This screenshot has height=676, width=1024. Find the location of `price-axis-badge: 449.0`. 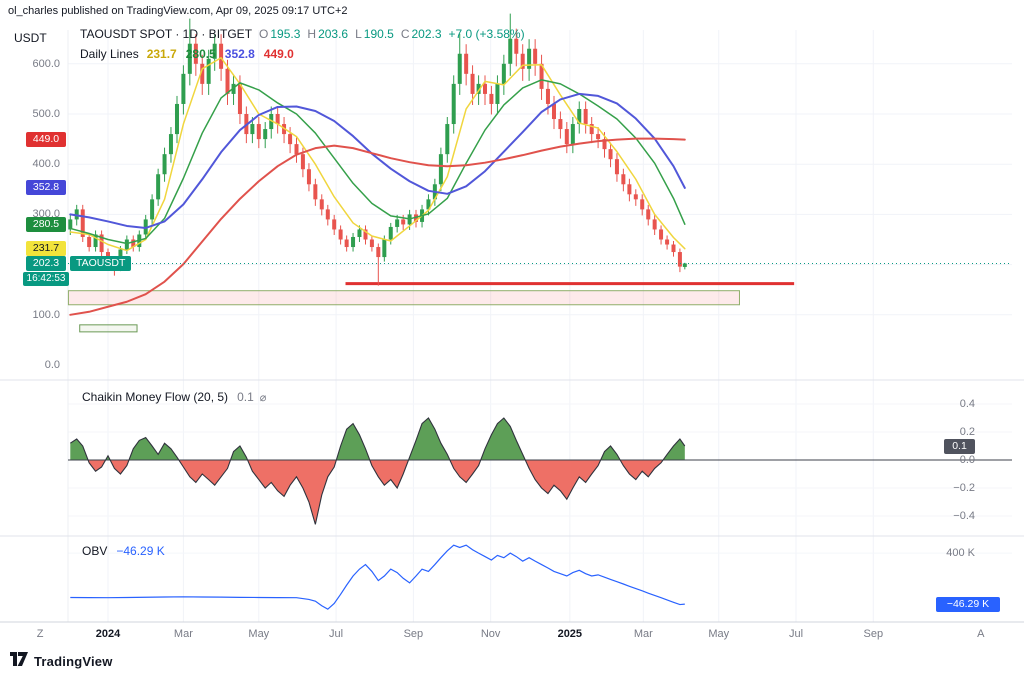

price-axis-badge: 449.0 is located at coordinates (46, 140).